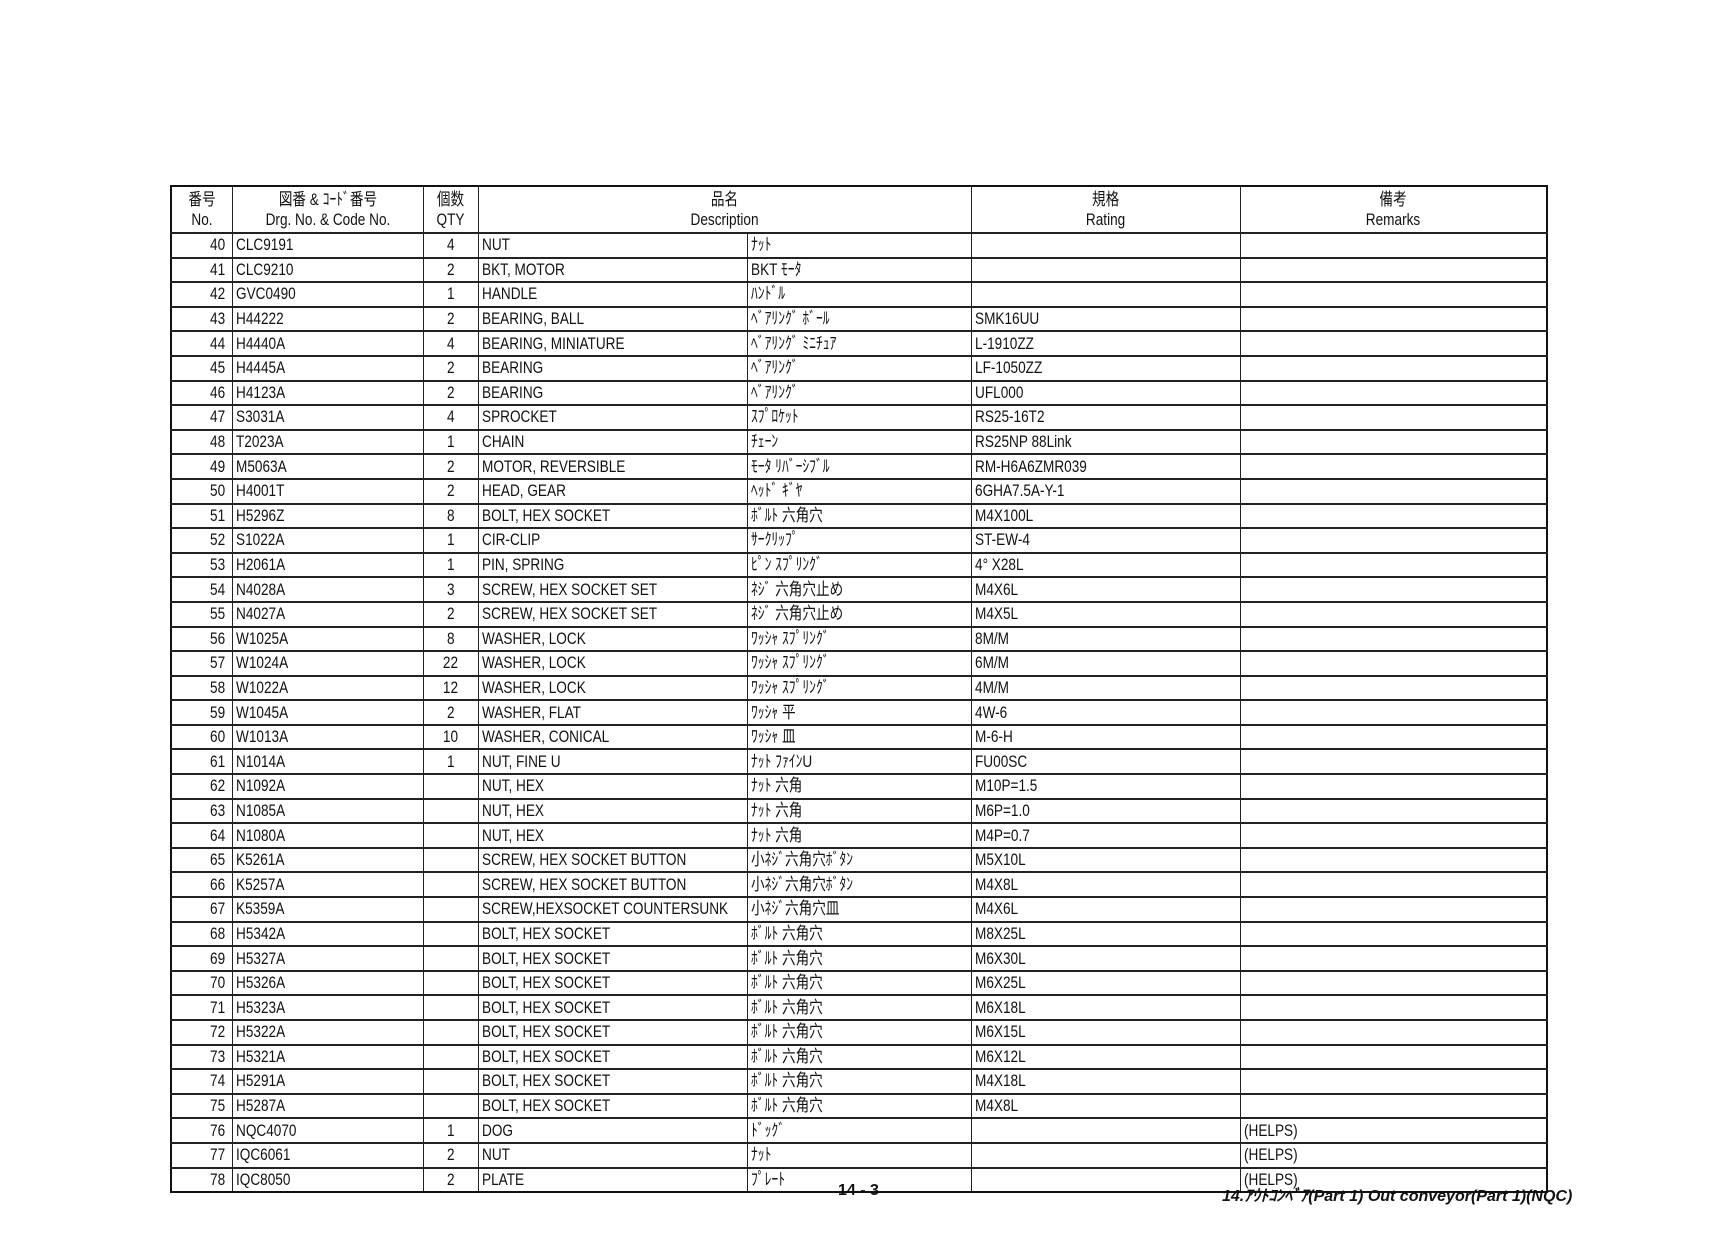  I want to click on cell-rating: M4P=0.7, so click(1105, 835).